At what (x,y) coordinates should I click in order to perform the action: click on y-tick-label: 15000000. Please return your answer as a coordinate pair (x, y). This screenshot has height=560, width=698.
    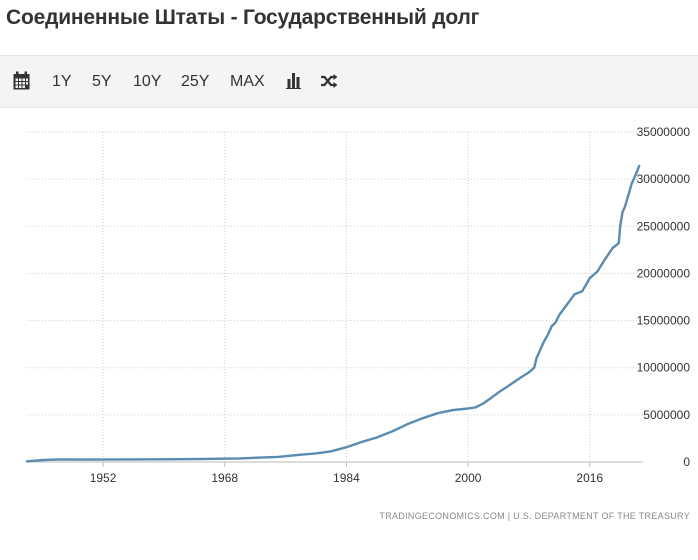
    Looking at the image, I should click on (664, 321).